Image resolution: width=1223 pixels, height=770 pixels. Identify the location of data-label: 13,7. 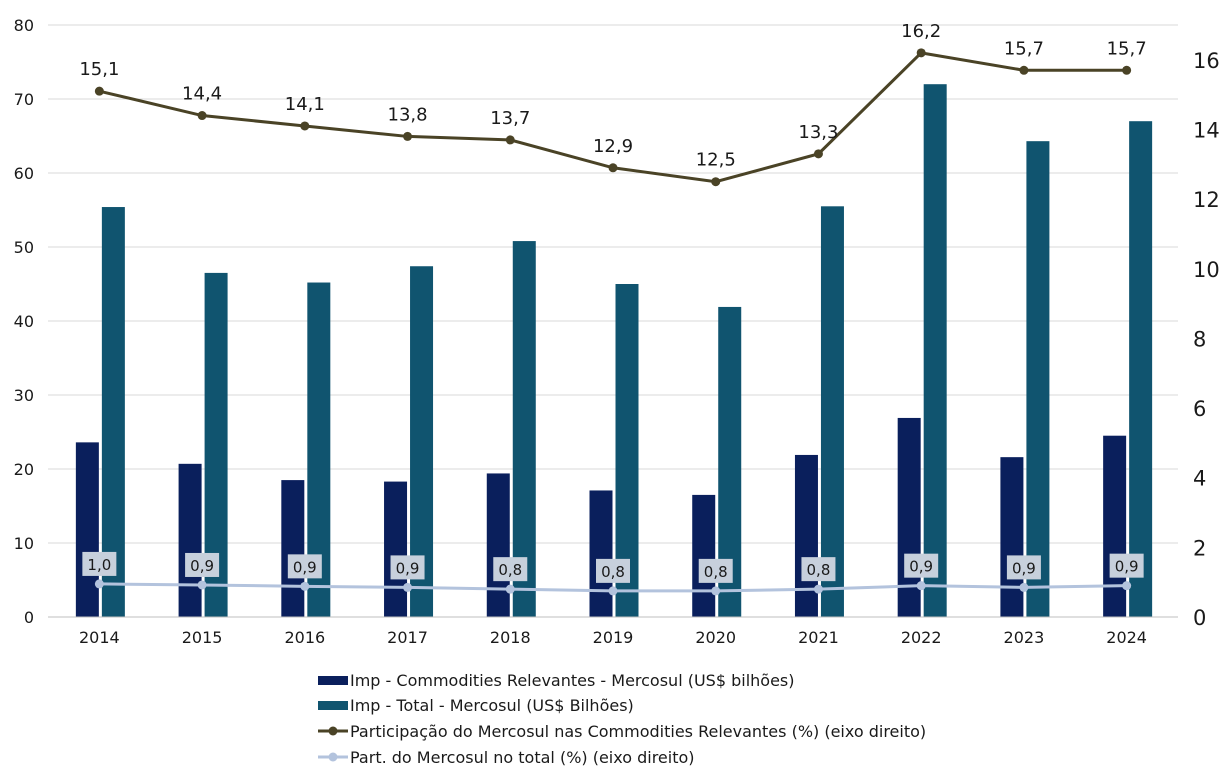
(510, 118).